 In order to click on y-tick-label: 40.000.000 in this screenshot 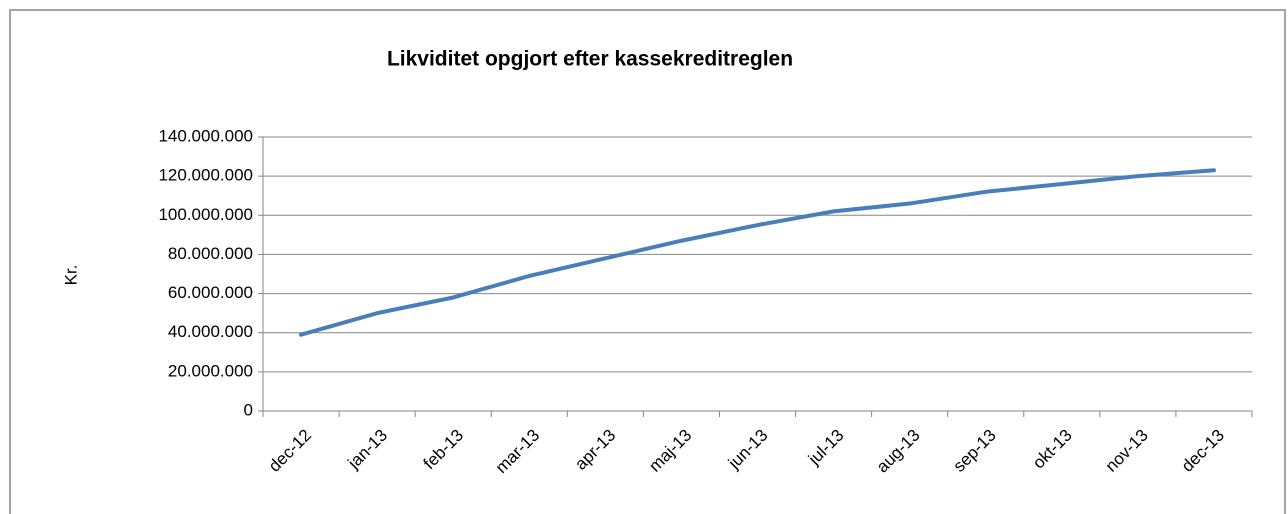, I will do `click(210, 331)`.